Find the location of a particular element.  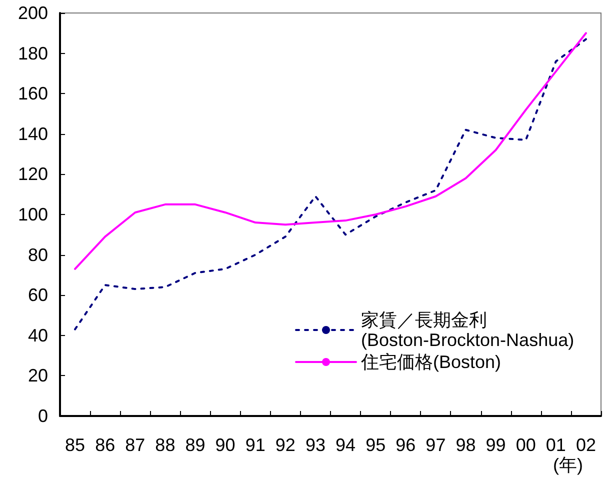

y-tick-label: 160 is located at coordinates (33, 94).